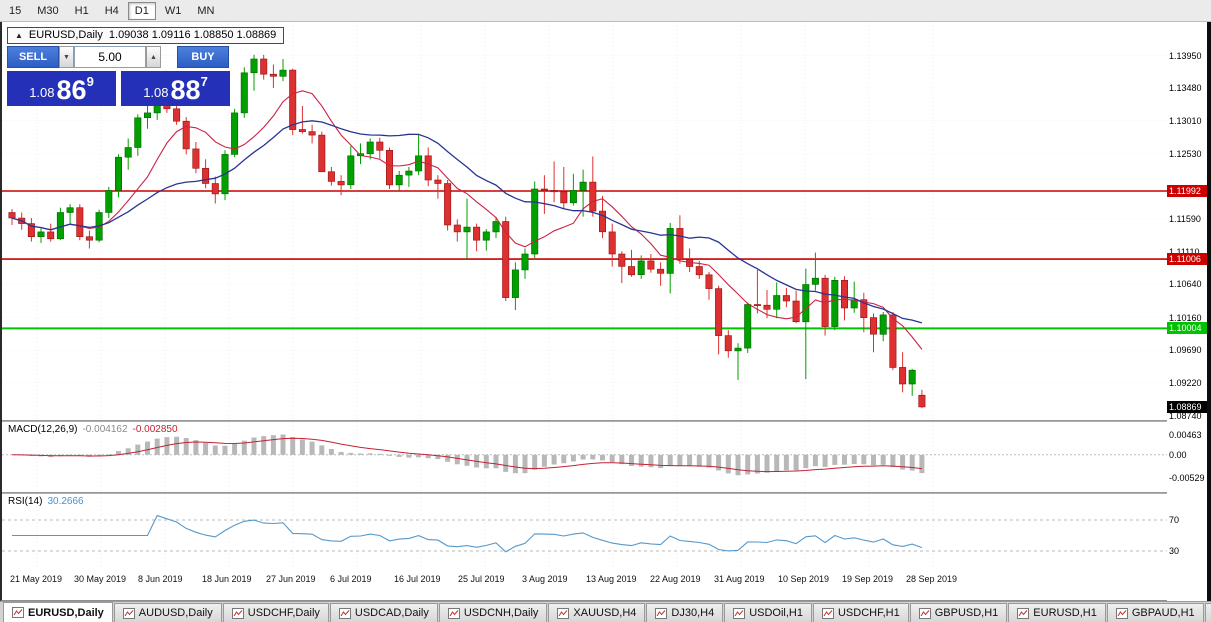  What do you see at coordinates (43, 429) in the screenshot?
I see `macd-name: MACD(12,26,9)` at bounding box center [43, 429].